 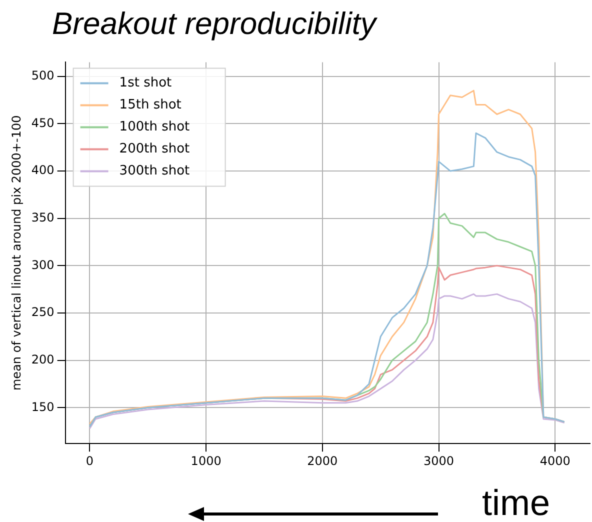 What do you see at coordinates (42, 407) in the screenshot?
I see `y-tick-label: 150` at bounding box center [42, 407].